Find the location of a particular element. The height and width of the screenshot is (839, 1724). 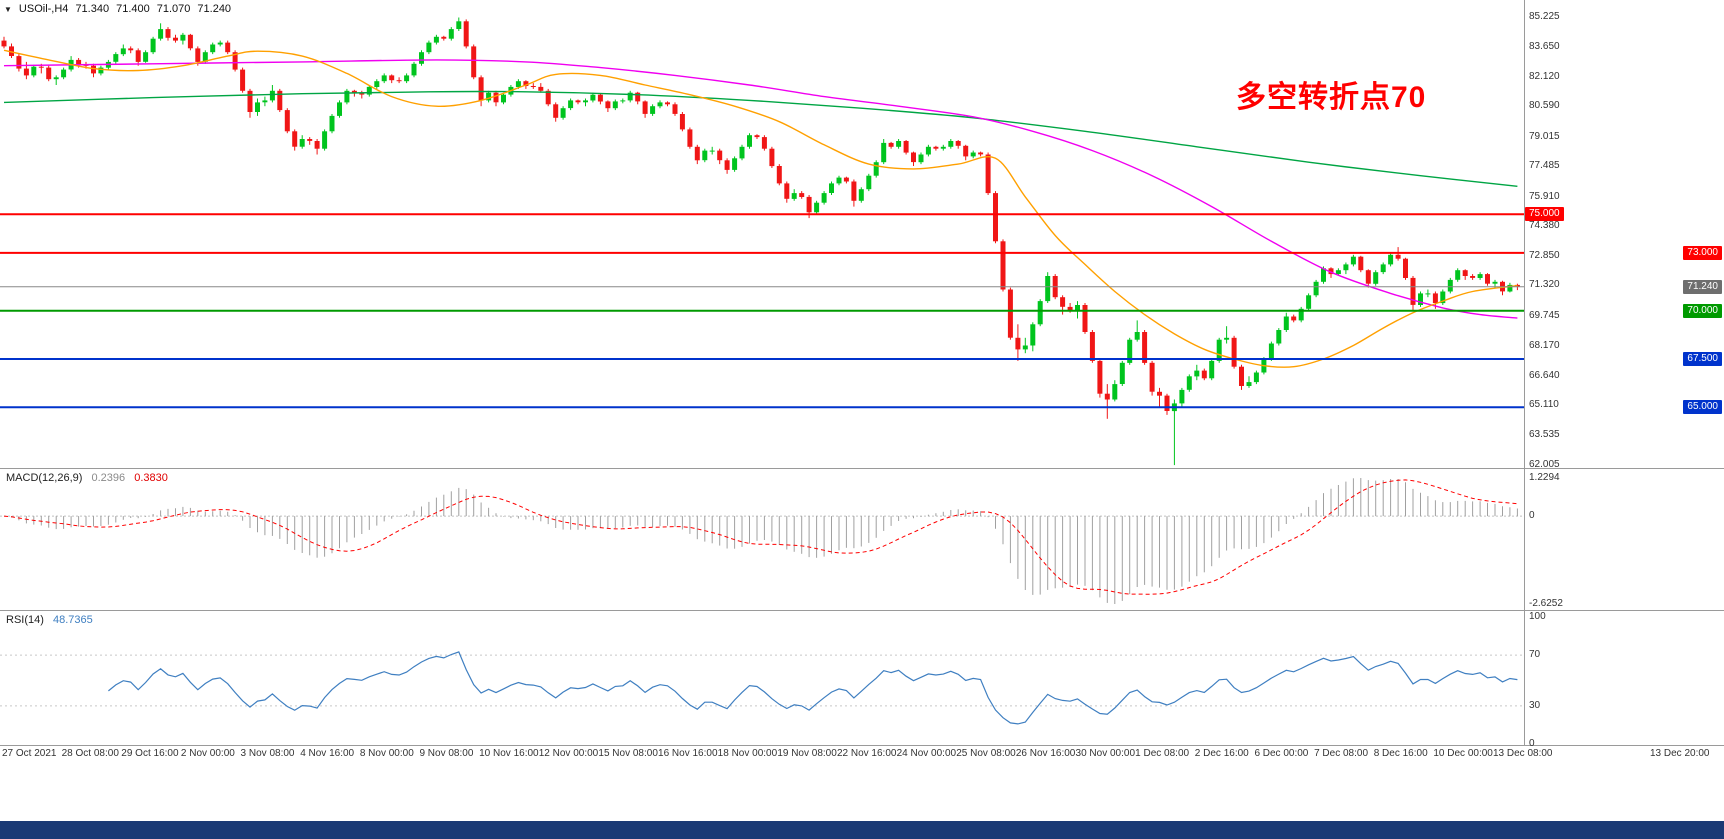

time-axis-label: 28 Oct 08:00 is located at coordinates (90, 753).